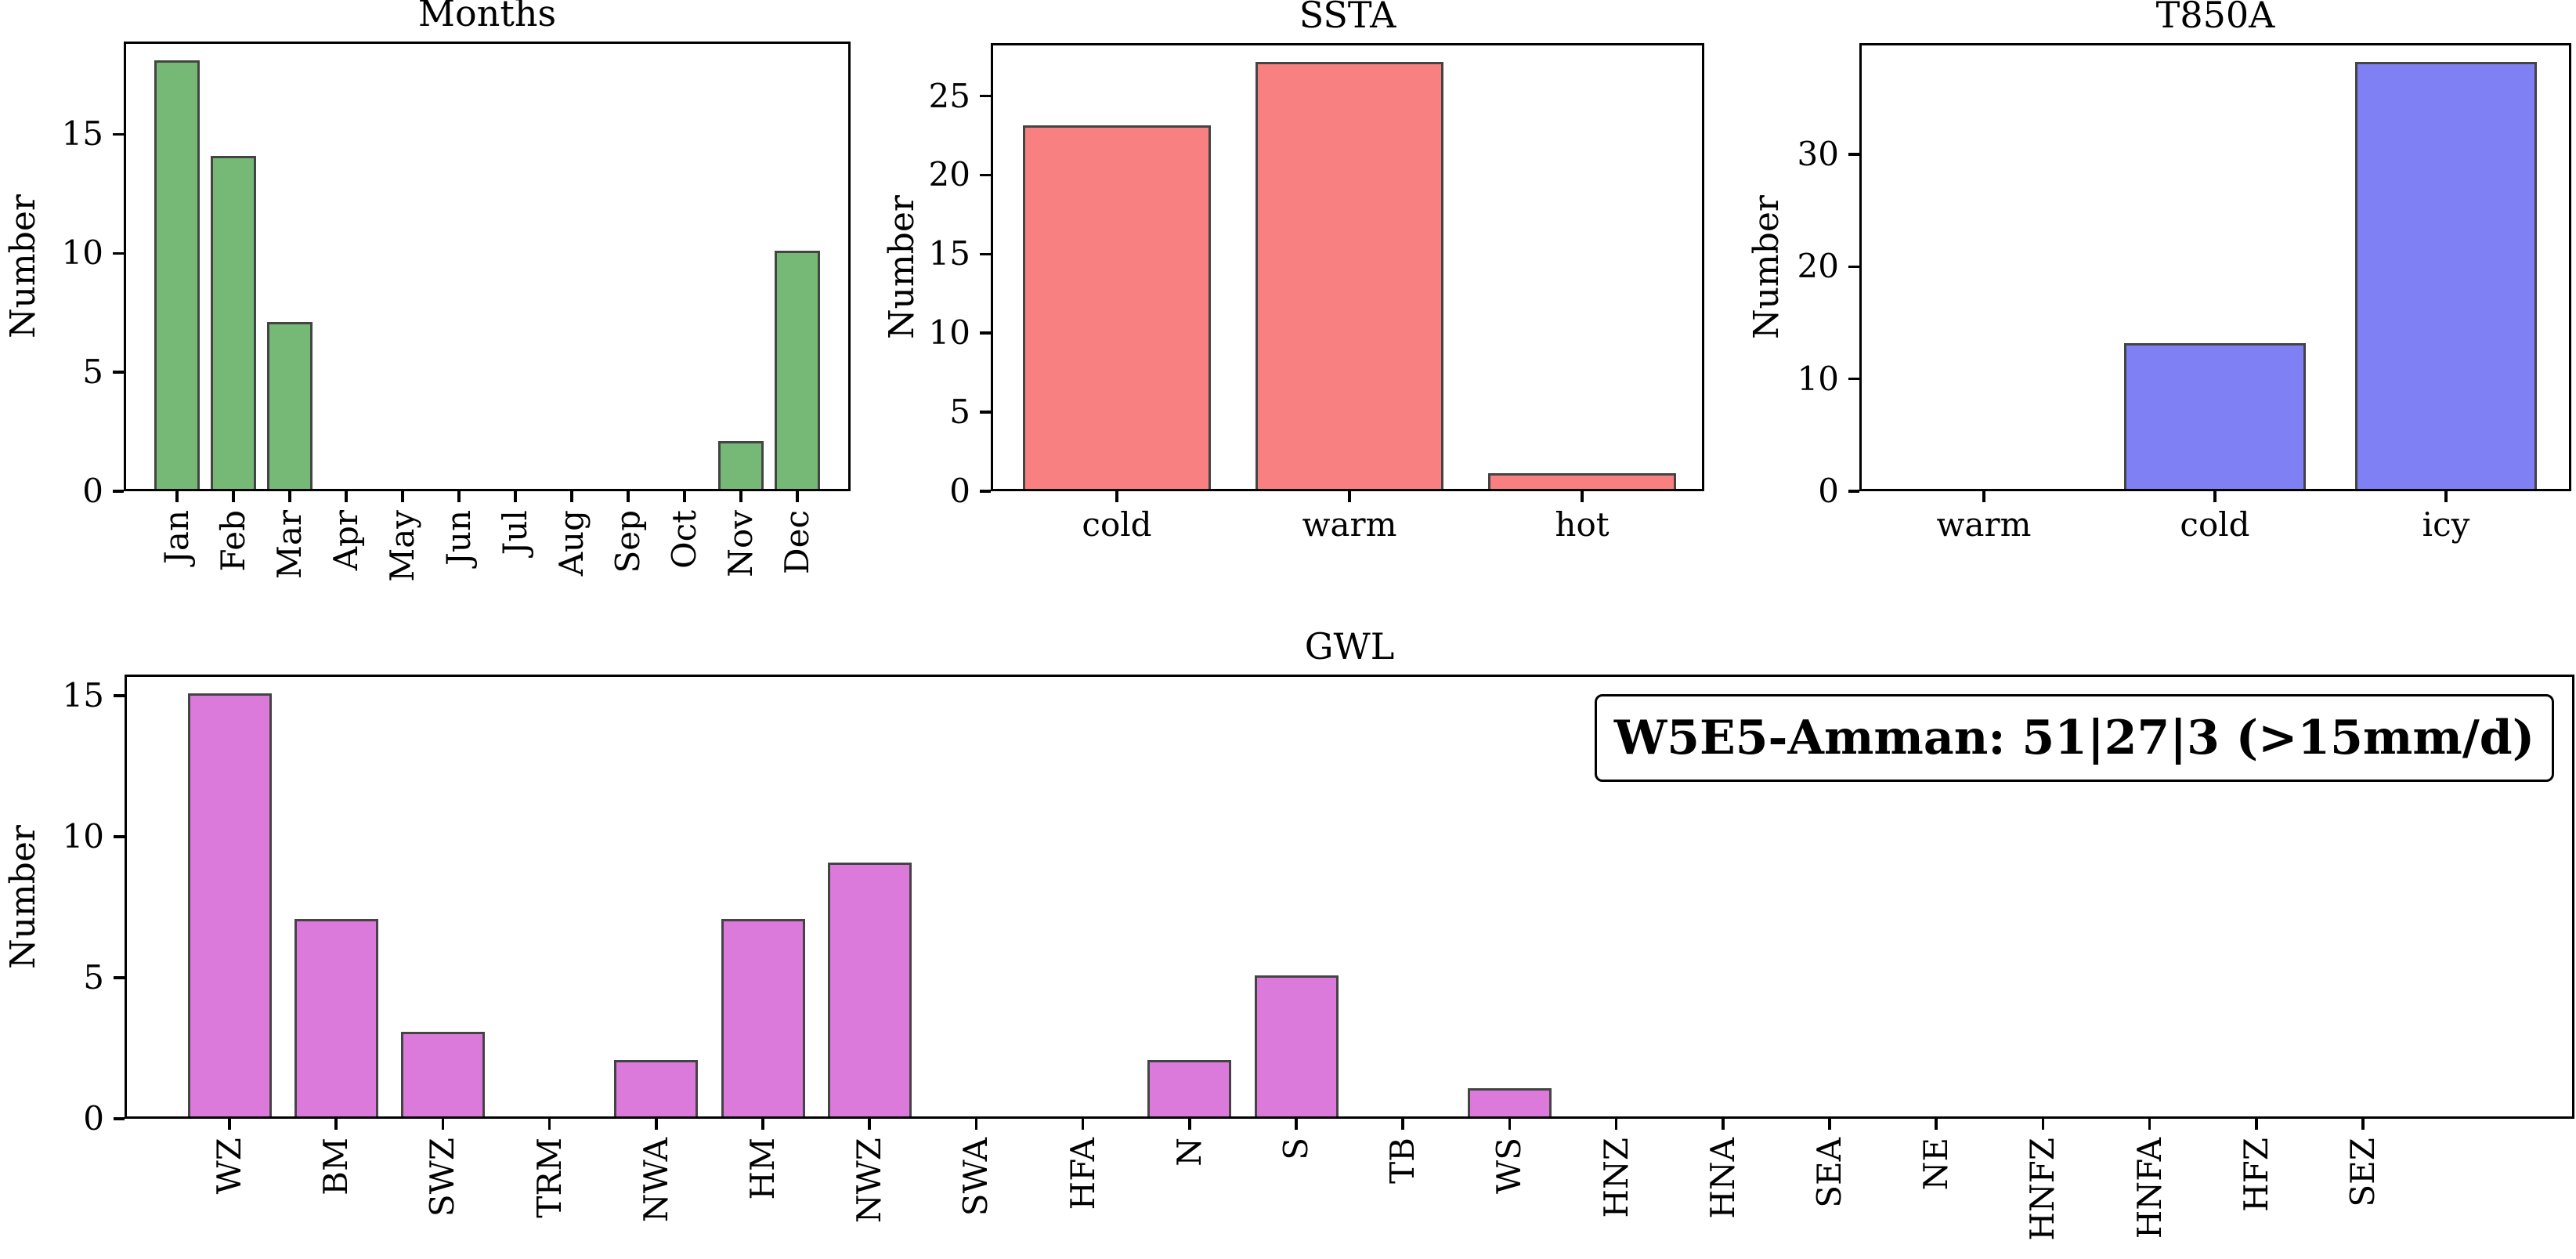 The height and width of the screenshot is (1259, 2576). What do you see at coordinates (2215, 416) in the screenshot?
I see `t850a-bar-cold` at bounding box center [2215, 416].